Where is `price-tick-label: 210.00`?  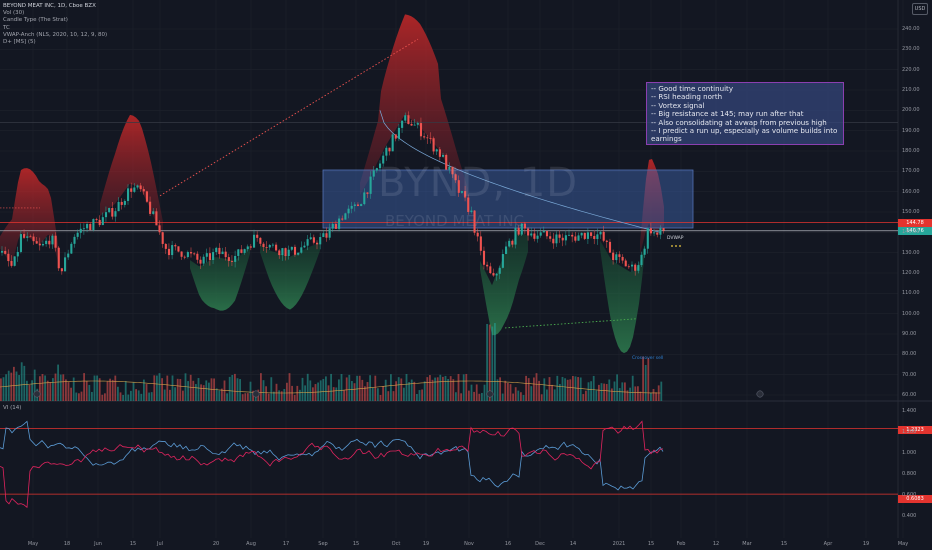 price-tick-label: 210.00 is located at coordinates (911, 90).